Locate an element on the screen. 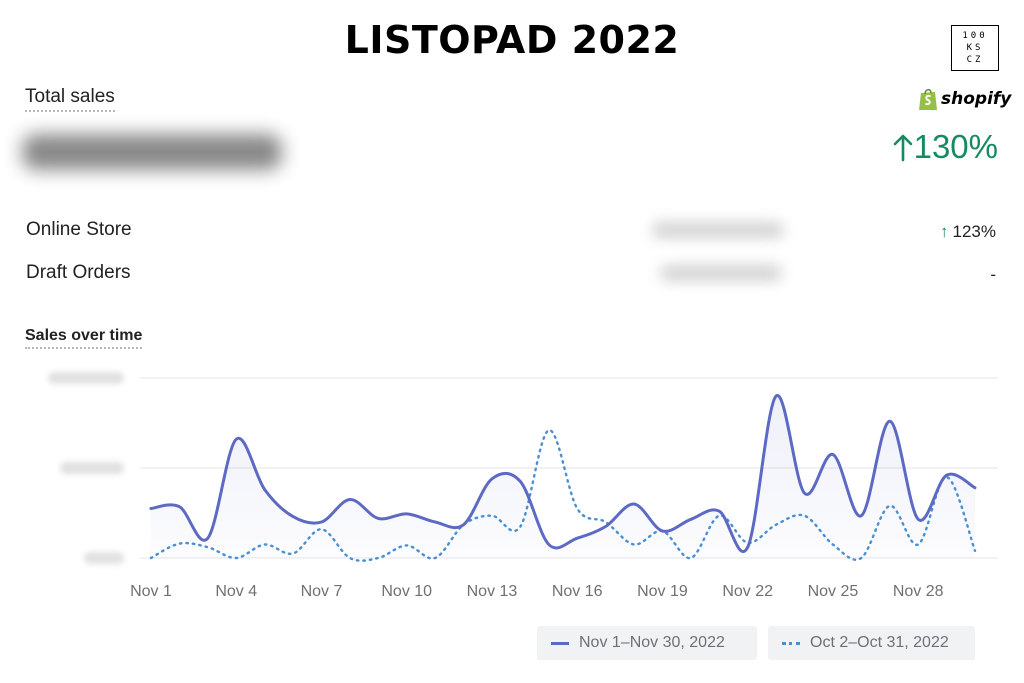  channel-online-store-change-value: 123% is located at coordinates (974, 231).